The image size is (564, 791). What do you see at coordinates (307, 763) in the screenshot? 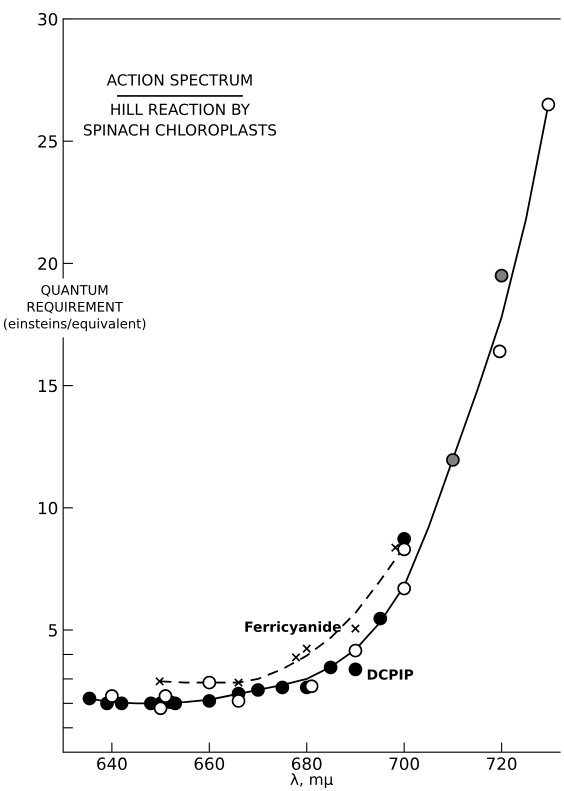
I see `x-tick-label: 680` at bounding box center [307, 763].